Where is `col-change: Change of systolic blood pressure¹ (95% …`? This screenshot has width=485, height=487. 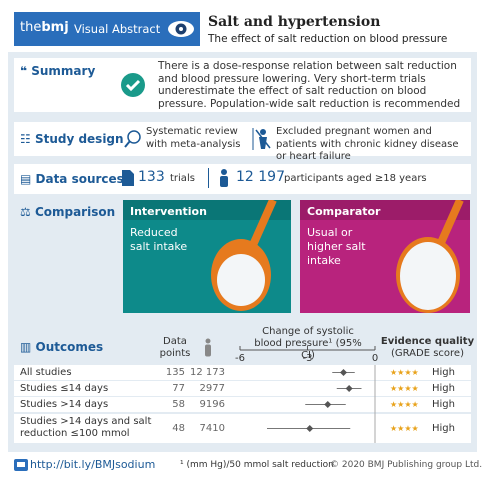 col-change: Change of systolic blood pressure¹ (95% … is located at coordinates (308, 343).